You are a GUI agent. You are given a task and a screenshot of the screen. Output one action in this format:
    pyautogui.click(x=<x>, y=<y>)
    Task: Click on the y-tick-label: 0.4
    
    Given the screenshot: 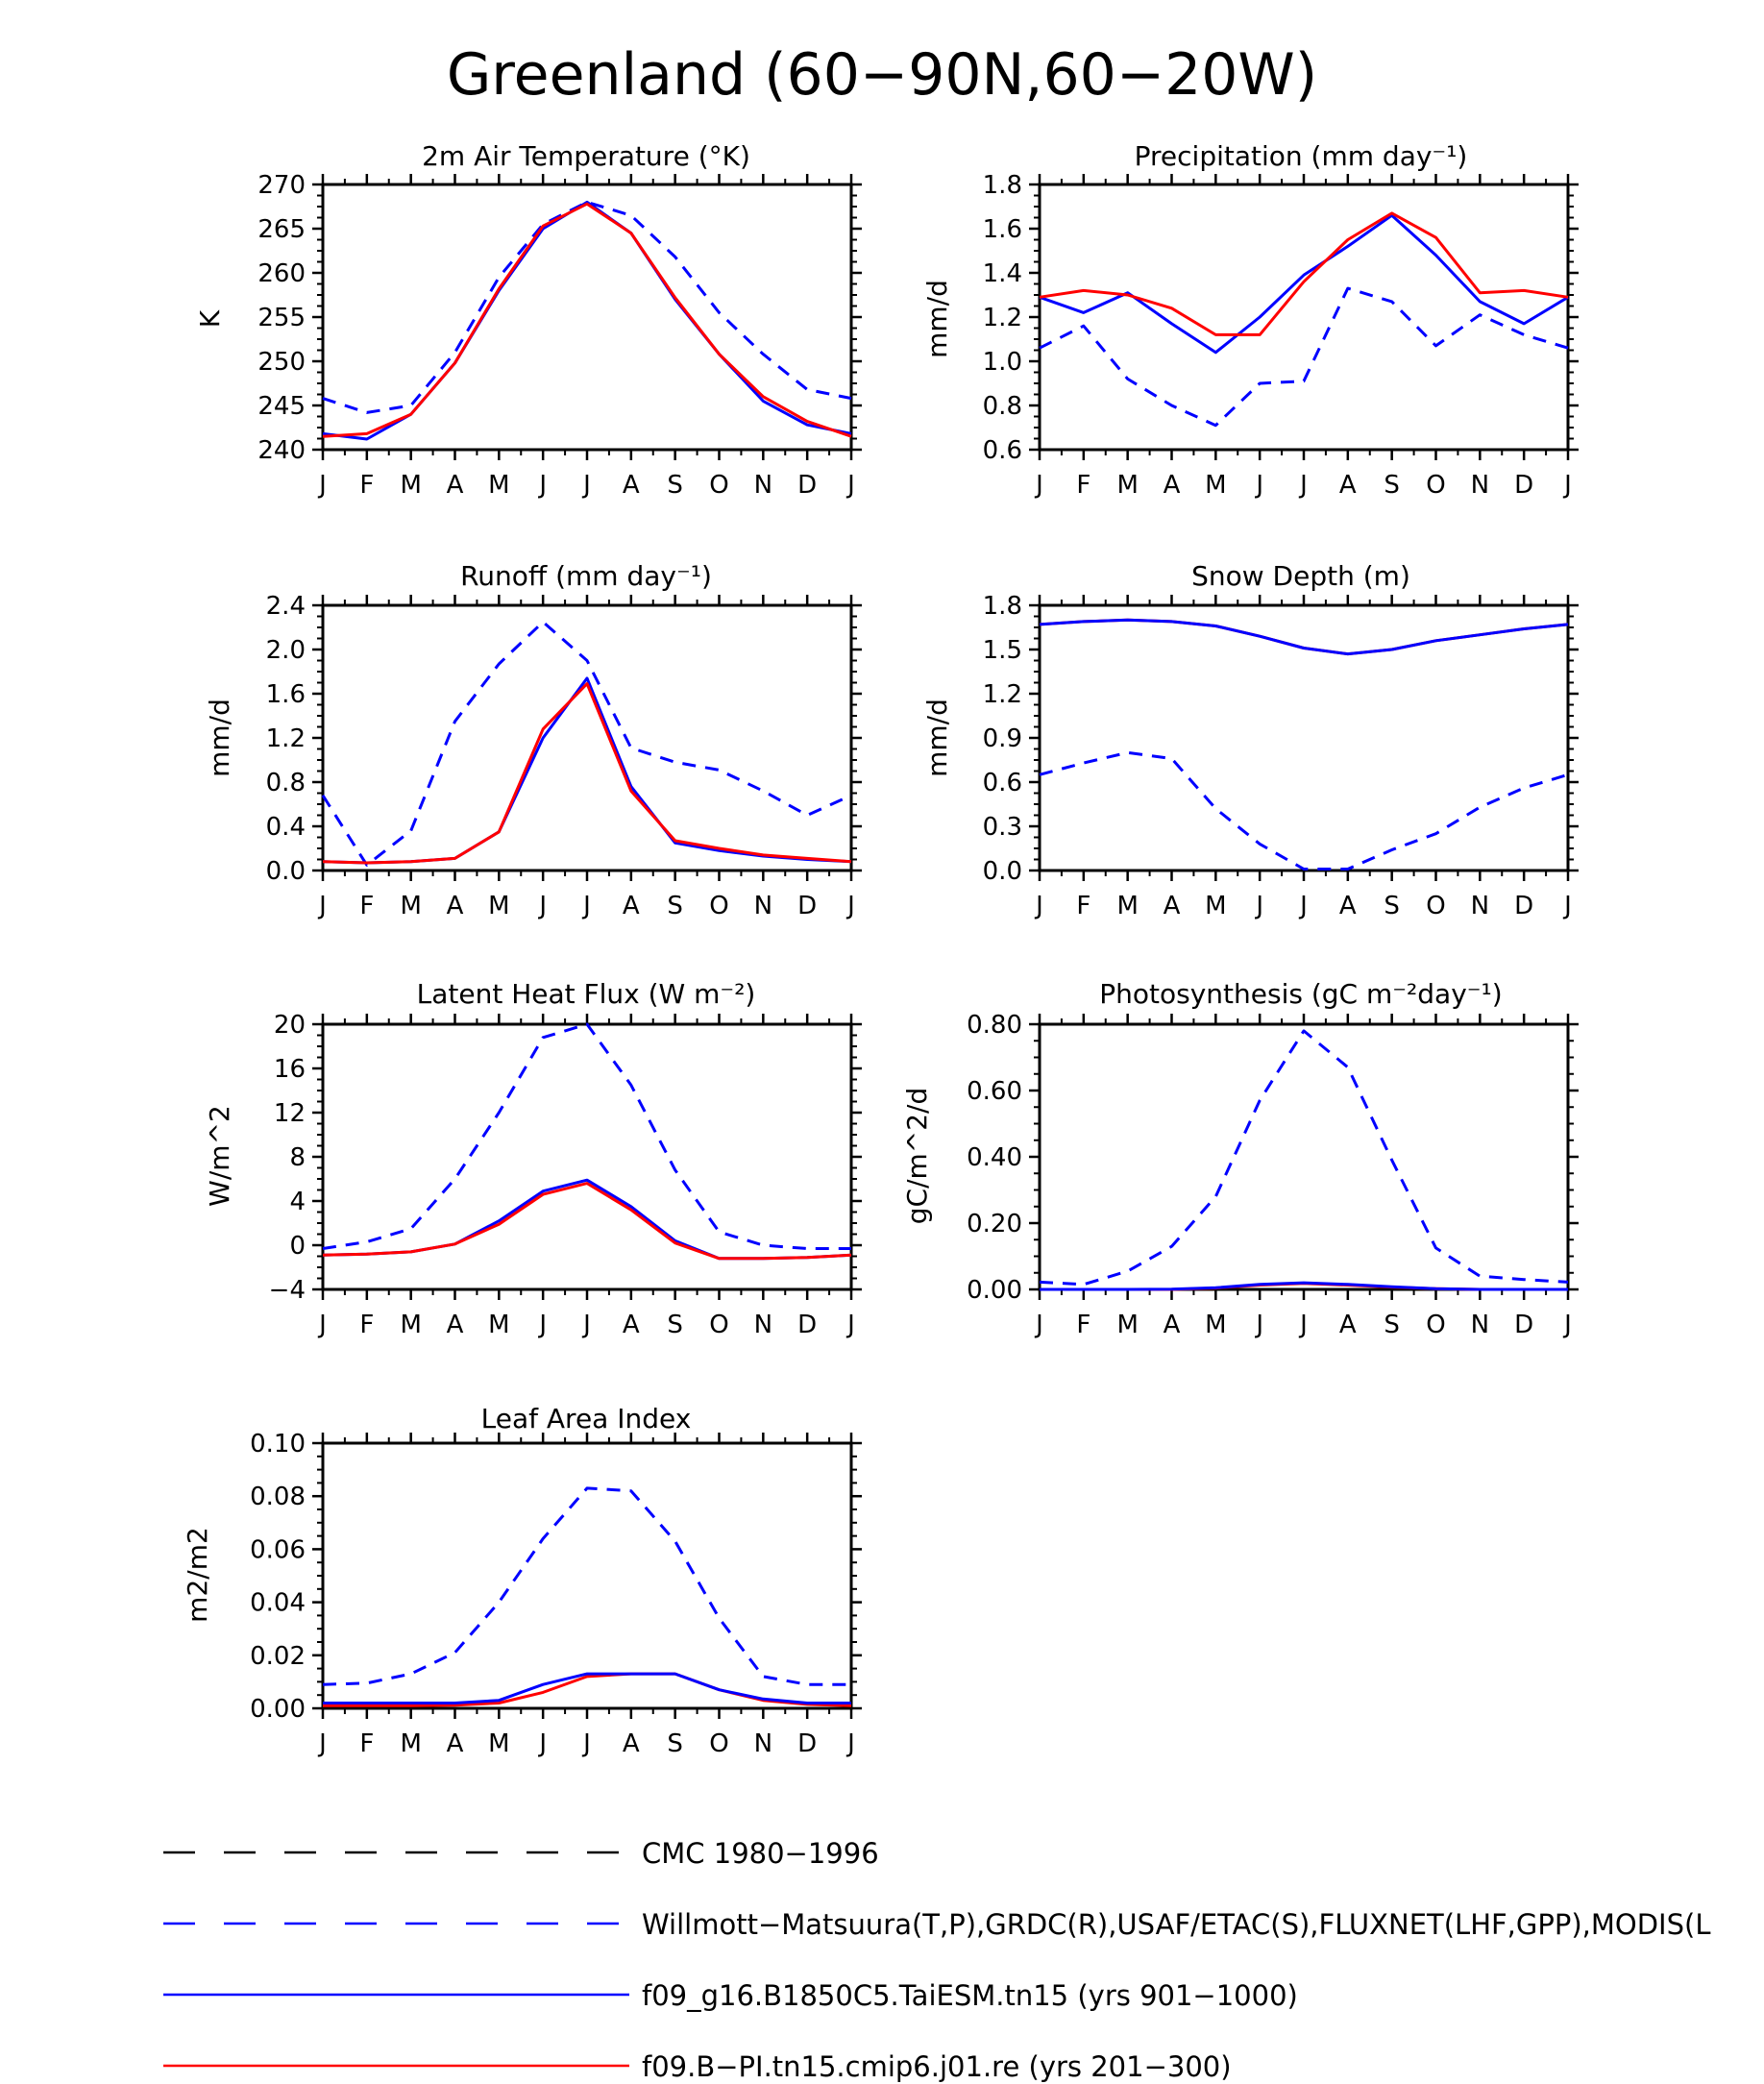 What is the action you would take?
    pyautogui.click(x=286, y=827)
    